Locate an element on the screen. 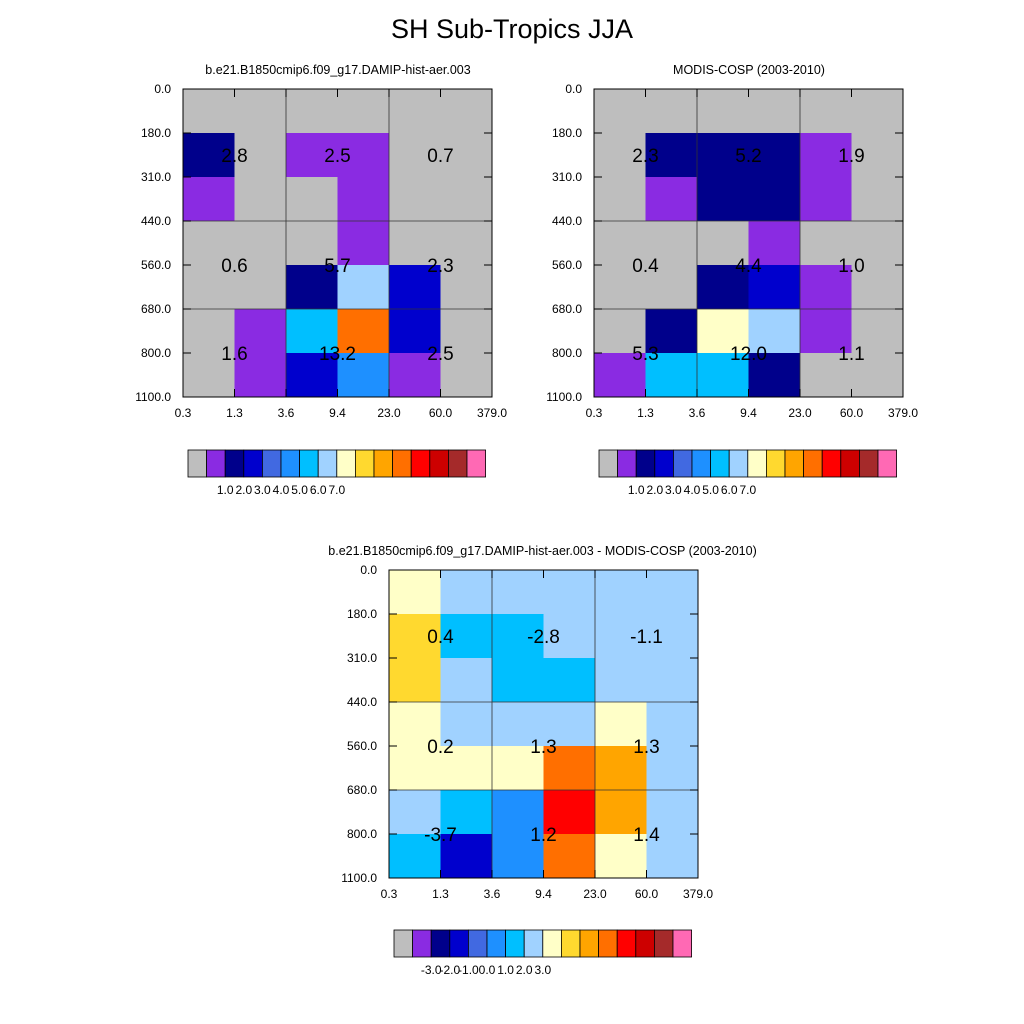 The height and width of the screenshot is (1024, 1024). cell-value-label: 0.7 is located at coordinates (440, 156).